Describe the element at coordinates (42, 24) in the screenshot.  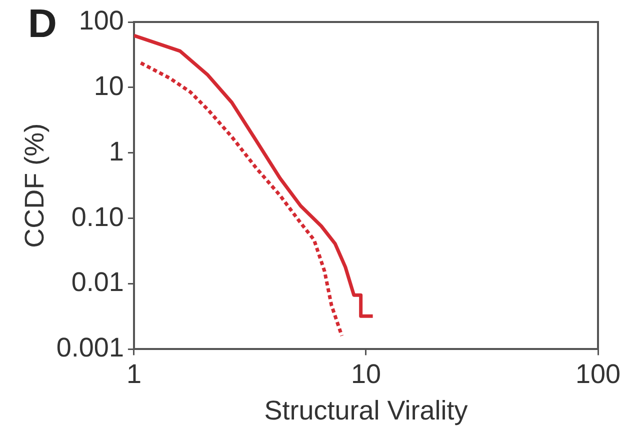
I see `chart-title: D` at that location.